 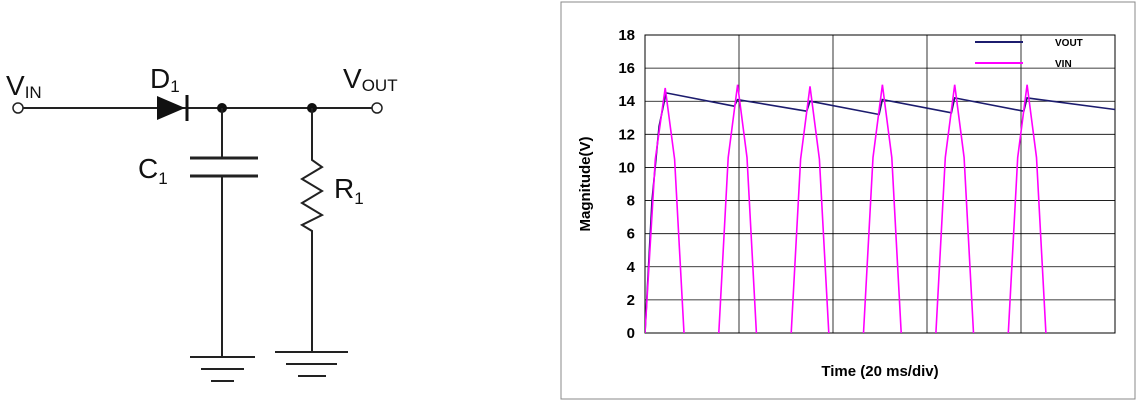 What do you see at coordinates (1063, 64) in the screenshot?
I see `legend-label: VIN` at bounding box center [1063, 64].